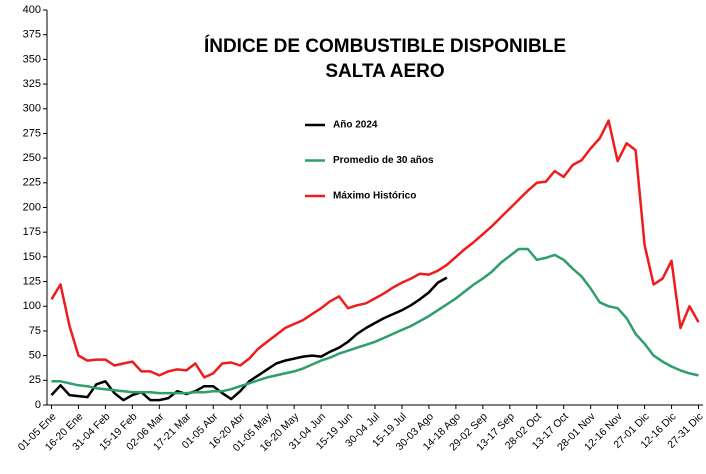  What do you see at coordinates (32, 59) in the screenshot?
I see `y-tick-label: 350` at bounding box center [32, 59].